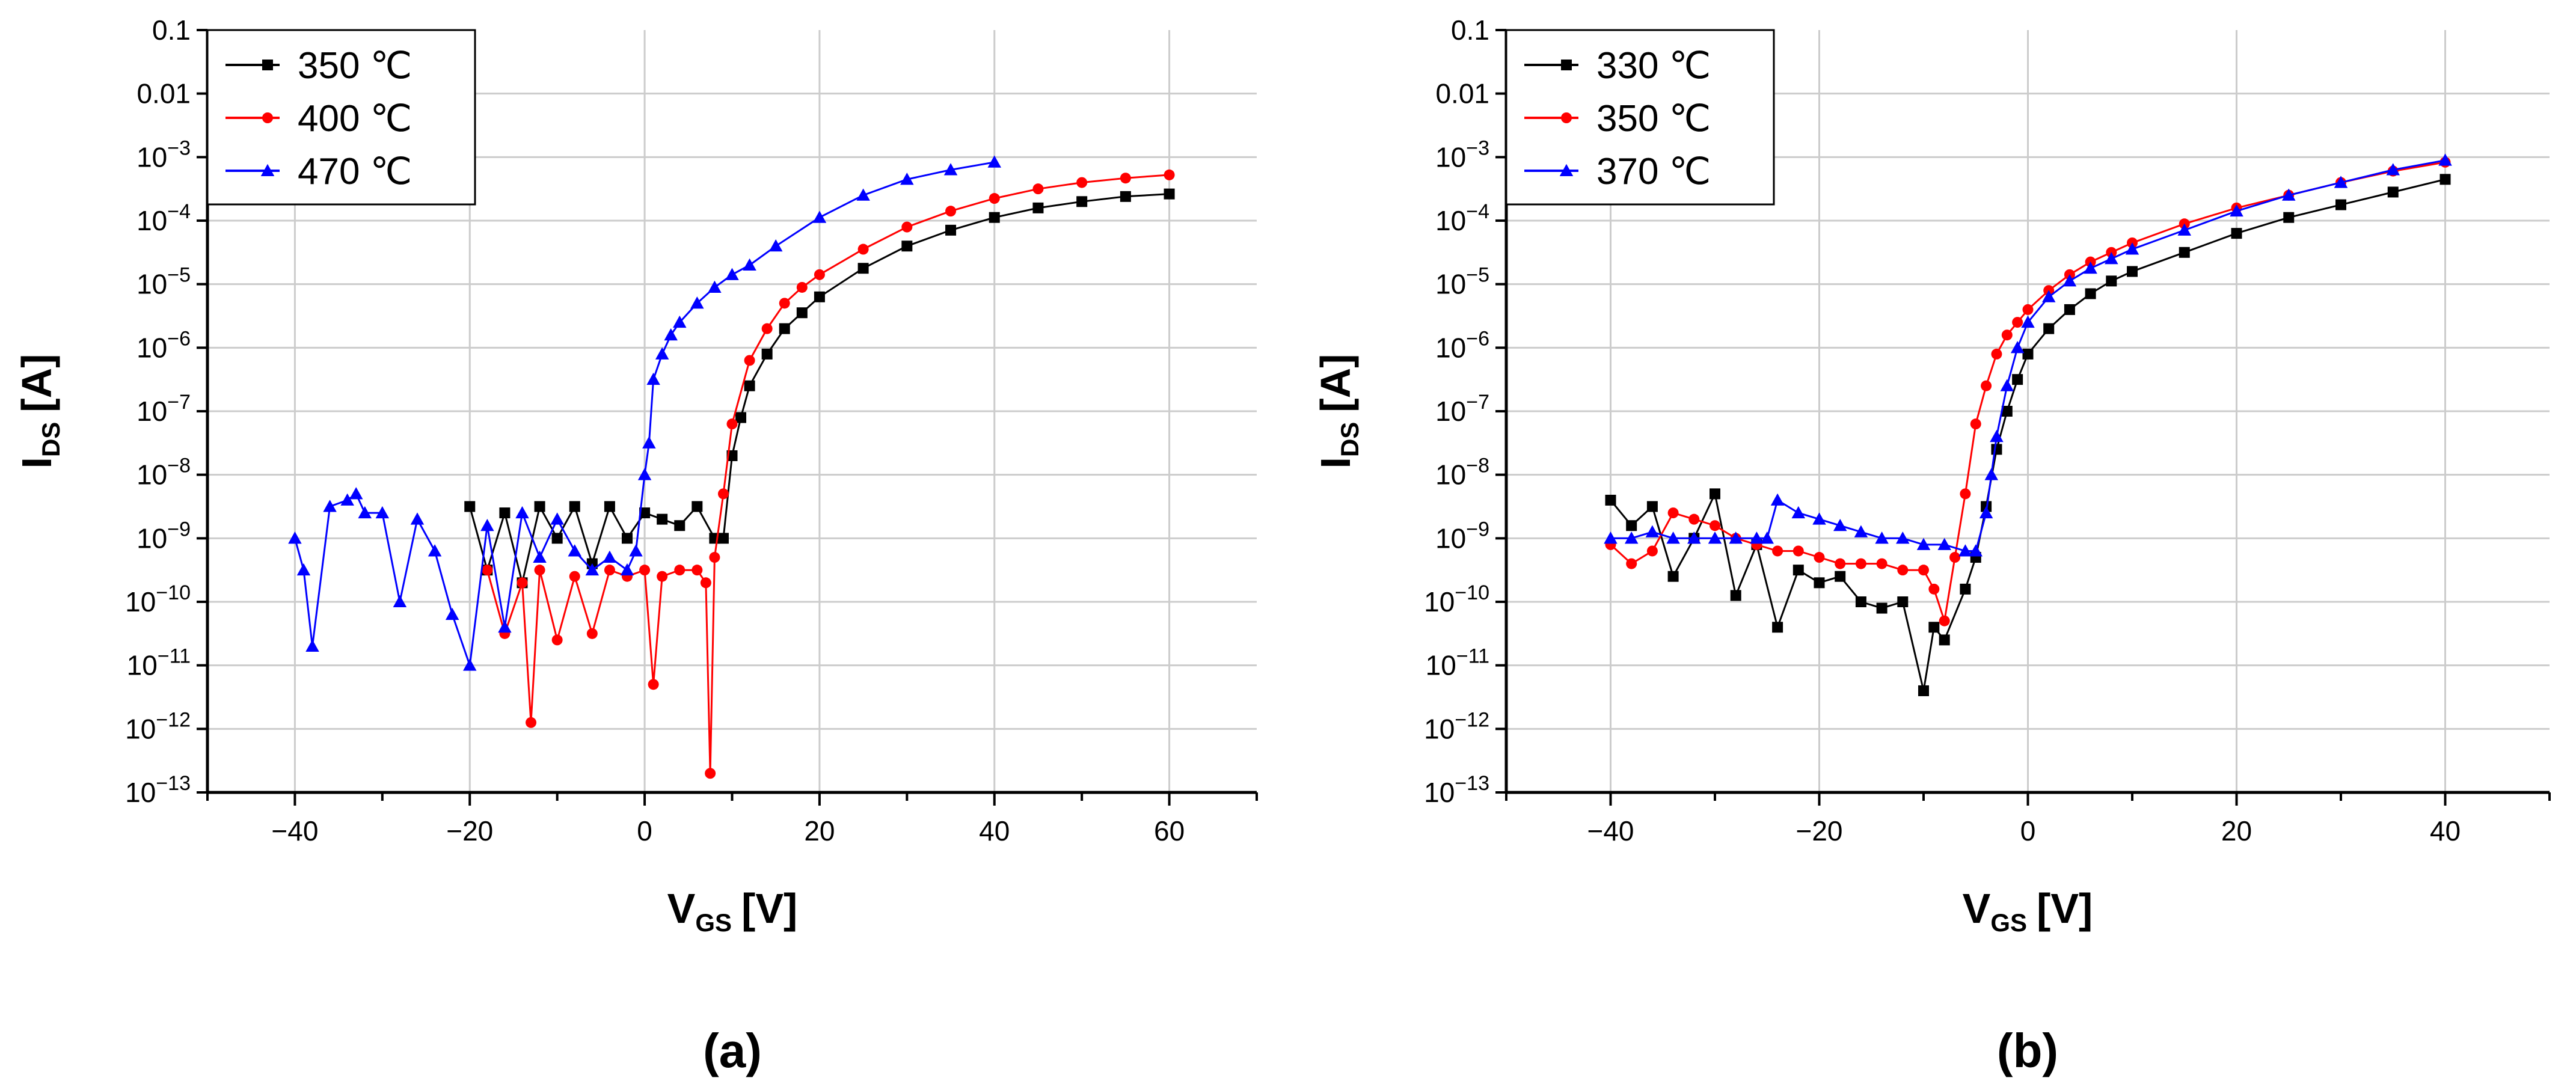 This screenshot has width=2576, height=1087. I want to click on y-tick-label: 10⁻¹⁰, so click(1456, 599).